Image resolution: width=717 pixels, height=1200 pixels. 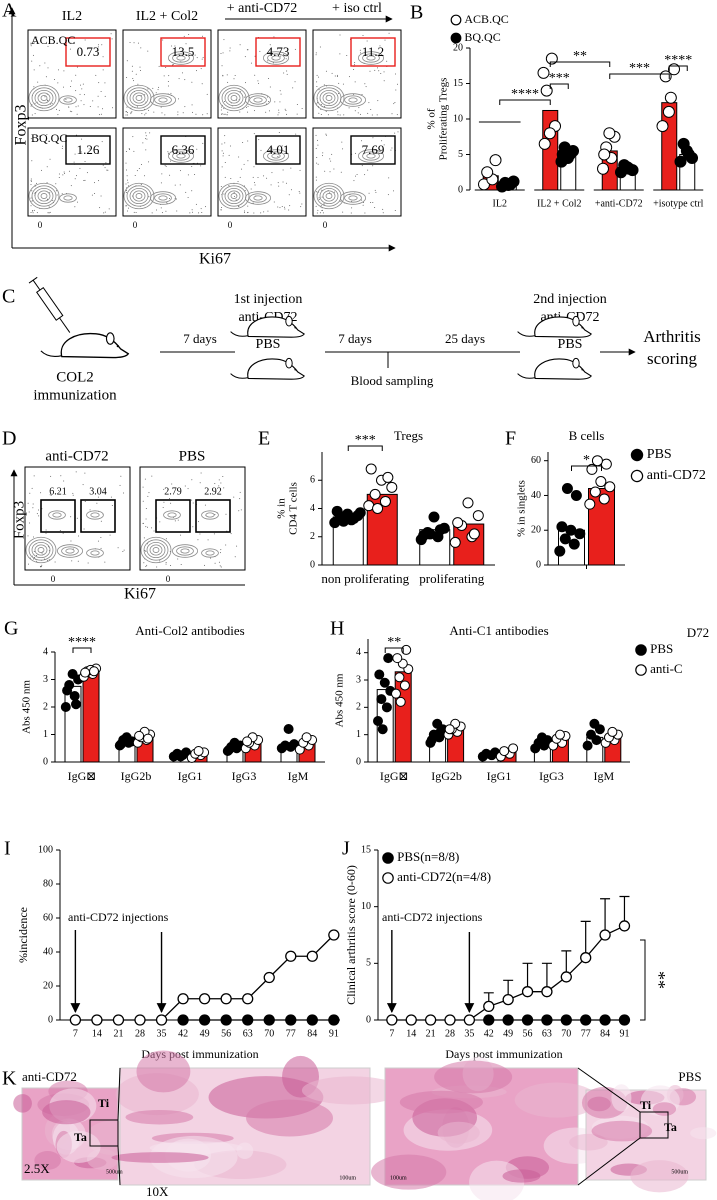 What do you see at coordinates (80, 1137) in the screenshot?
I see `tissue-label: Ta` at bounding box center [80, 1137].